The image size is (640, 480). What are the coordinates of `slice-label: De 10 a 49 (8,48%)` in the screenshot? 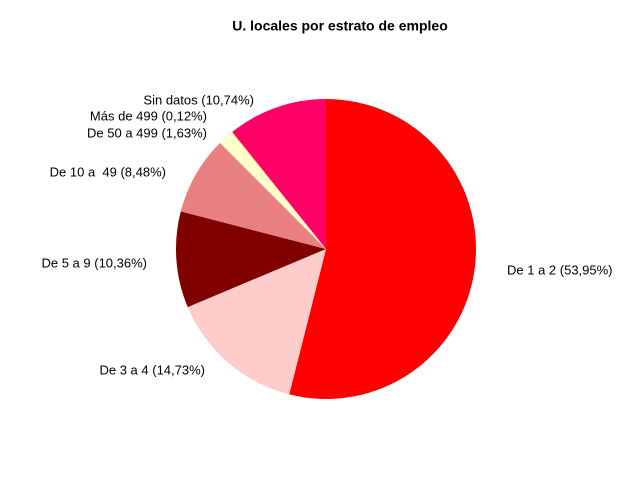 It's located at (108, 171).